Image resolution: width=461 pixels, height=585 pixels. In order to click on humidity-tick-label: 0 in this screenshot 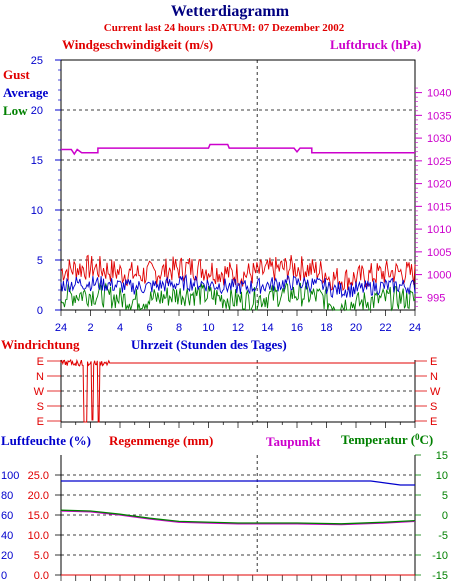, I will do `click(4, 576)`.